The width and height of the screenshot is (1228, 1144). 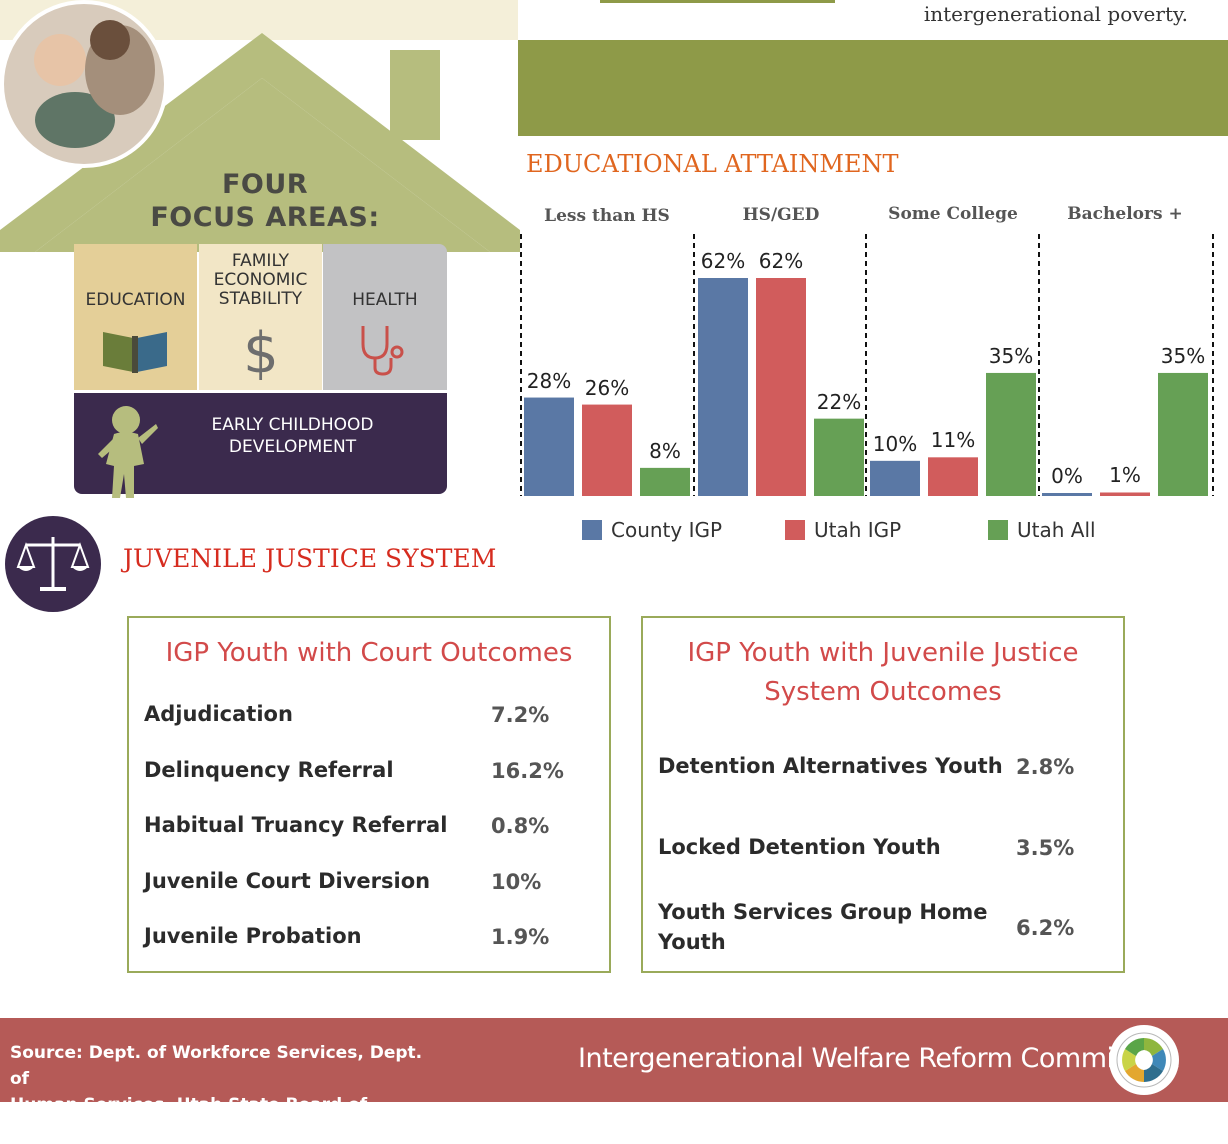 I want to click on justice-row-label-line1: Youth Services Group Home, so click(x=823, y=912).